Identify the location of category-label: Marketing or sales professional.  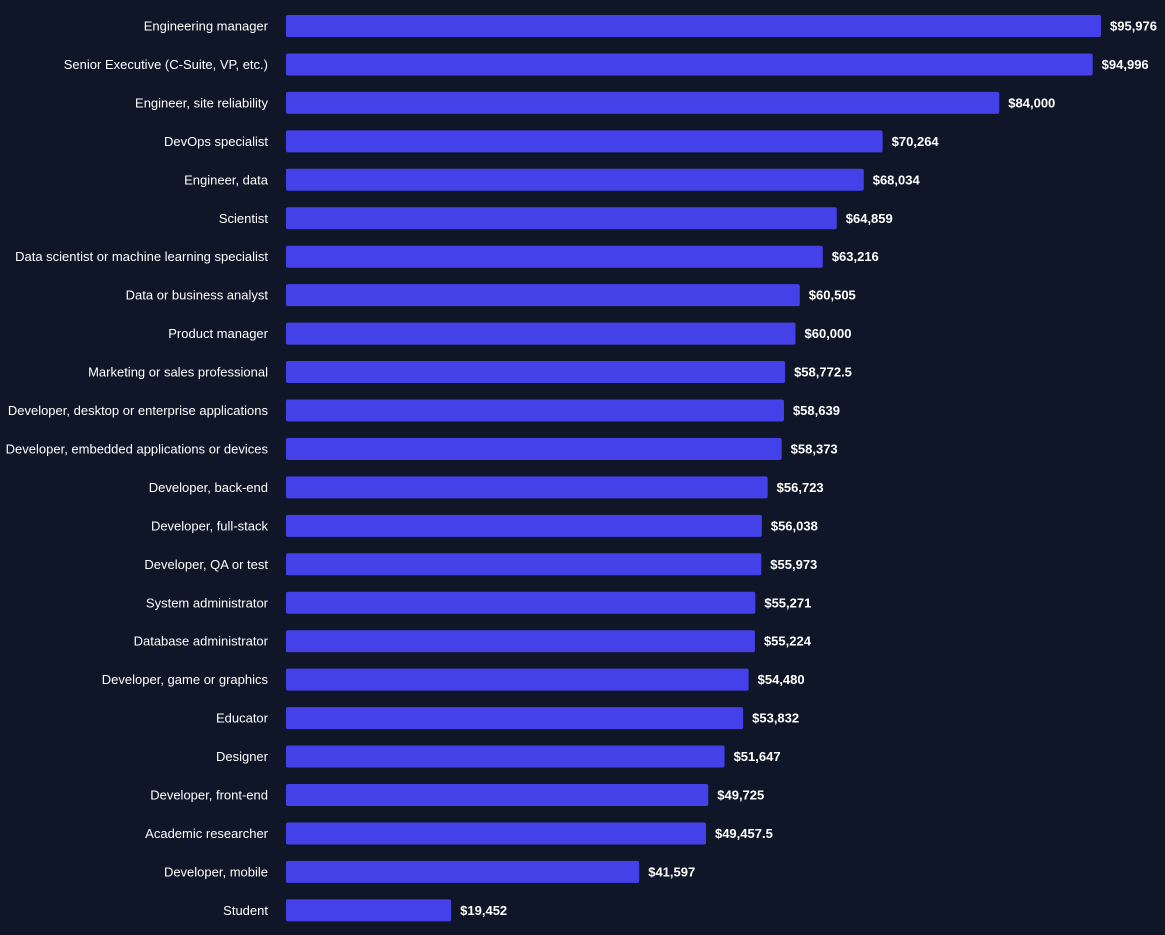
(178, 372).